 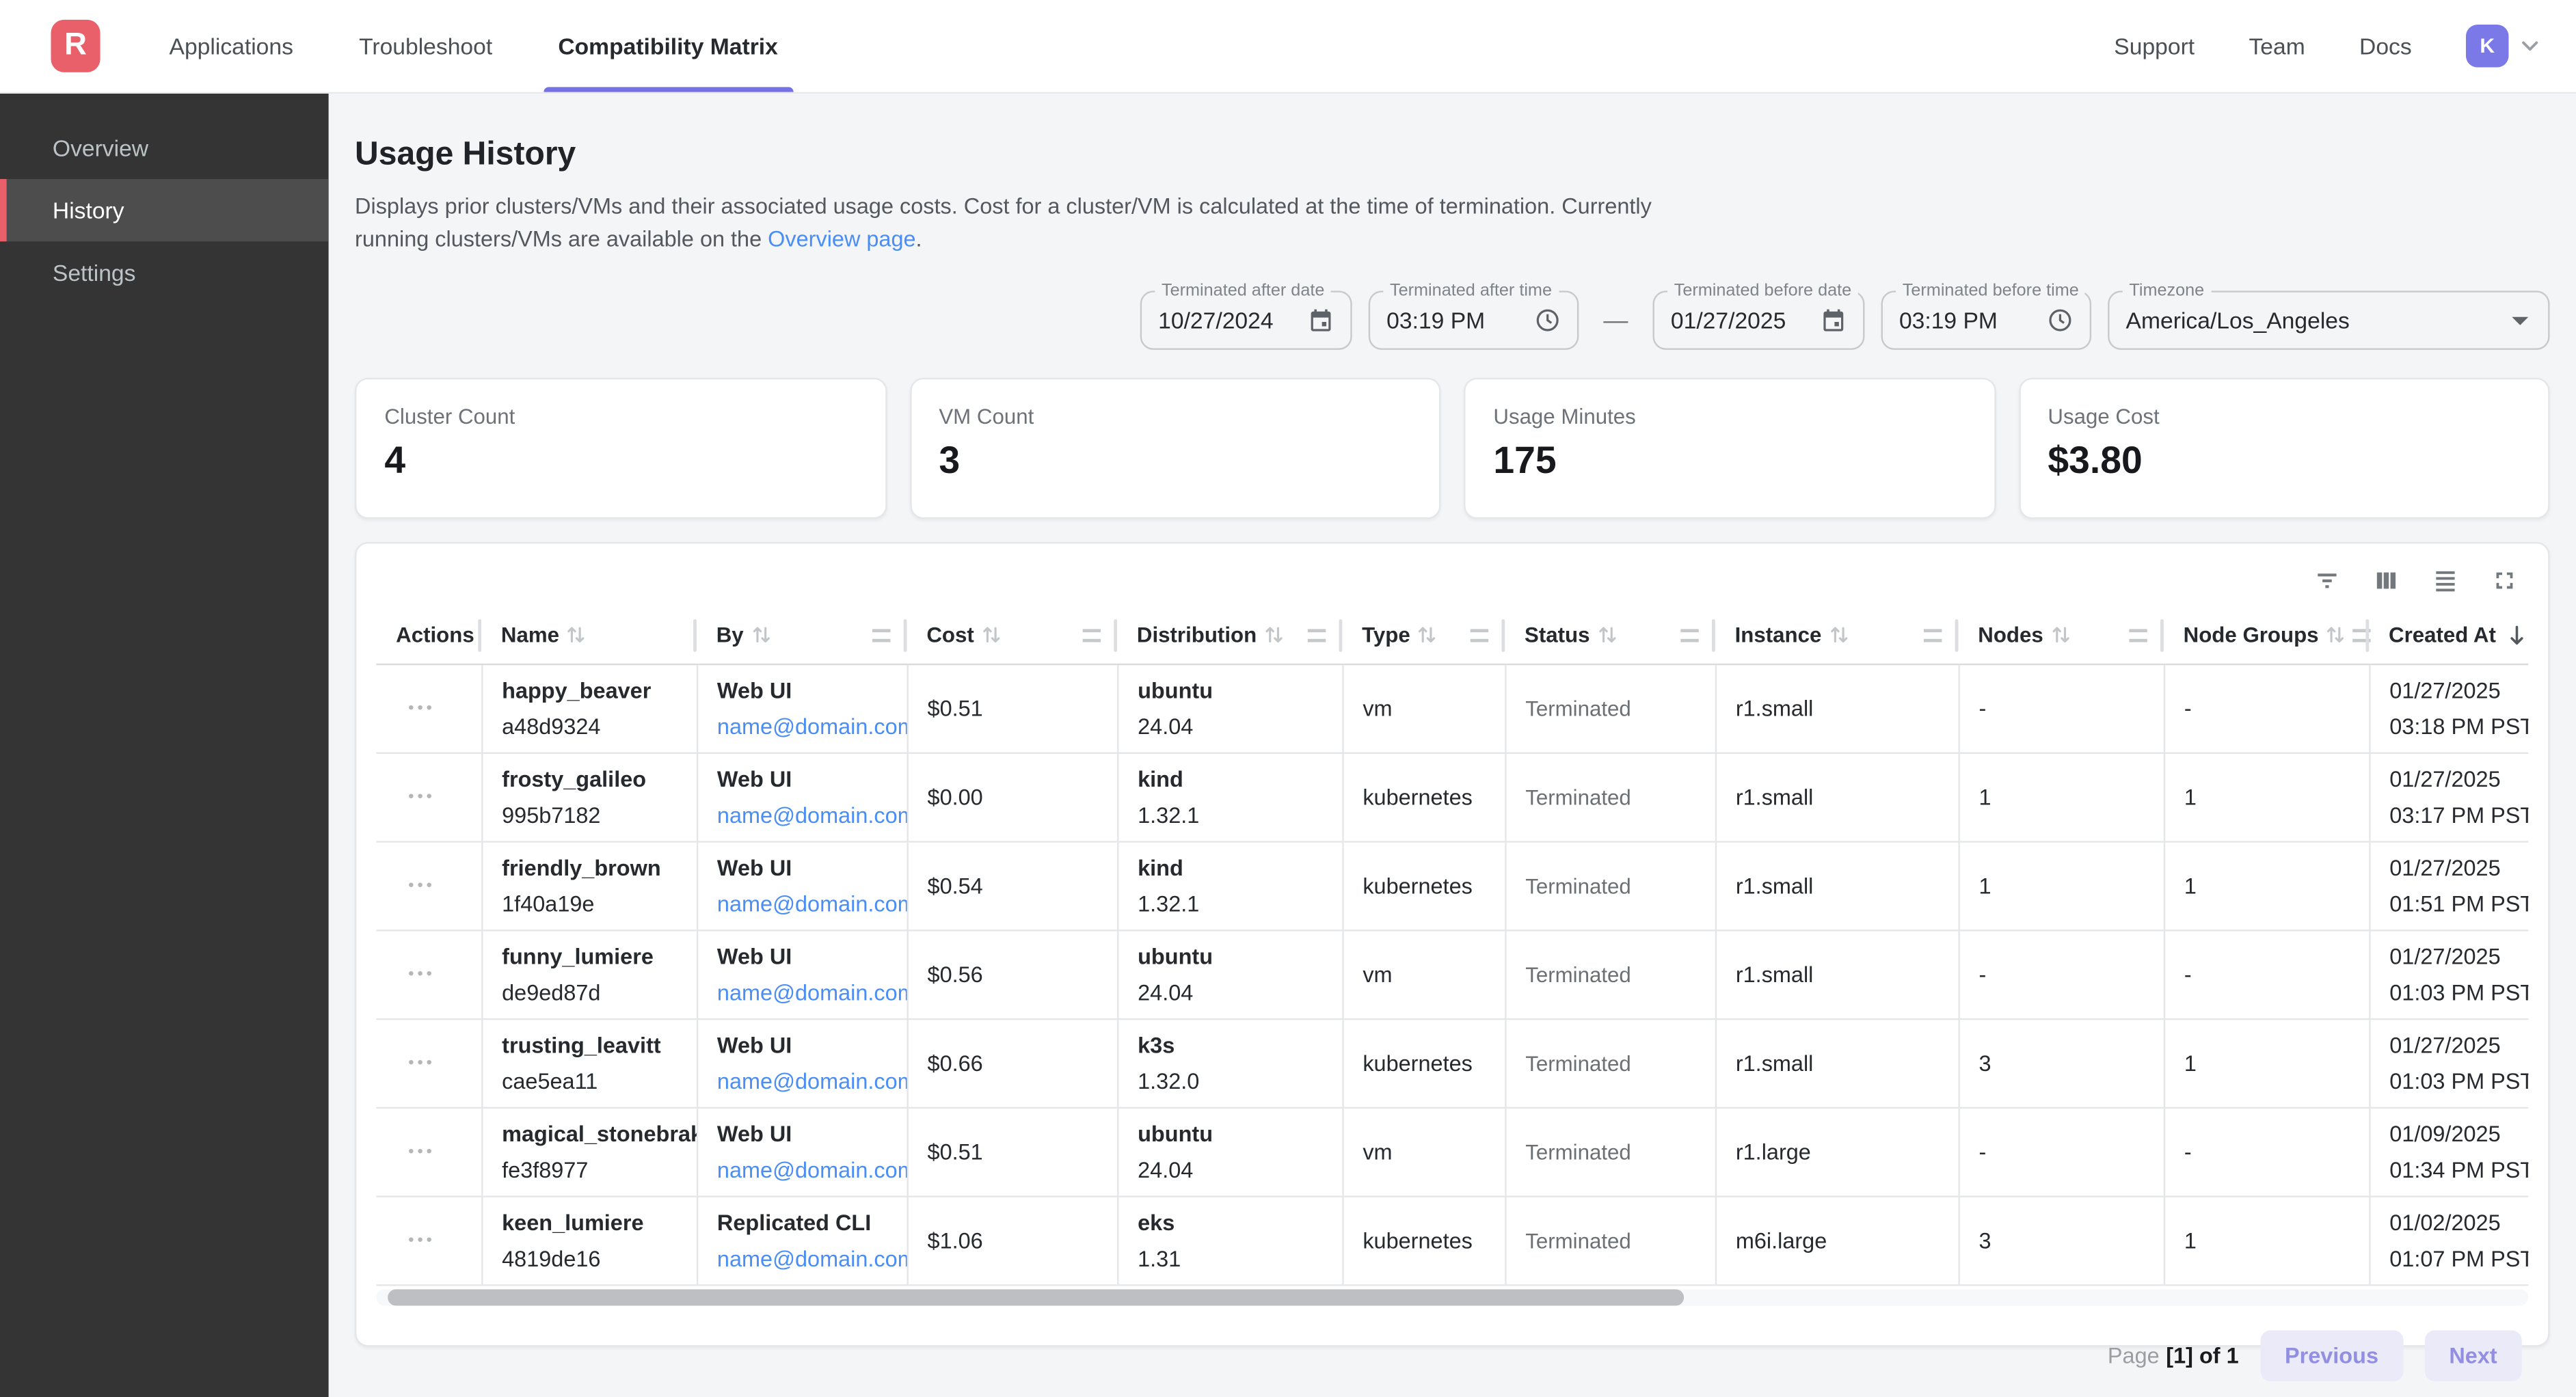 What do you see at coordinates (2459, 903) in the screenshot?
I see `created-time: 01:51 PM PST` at bounding box center [2459, 903].